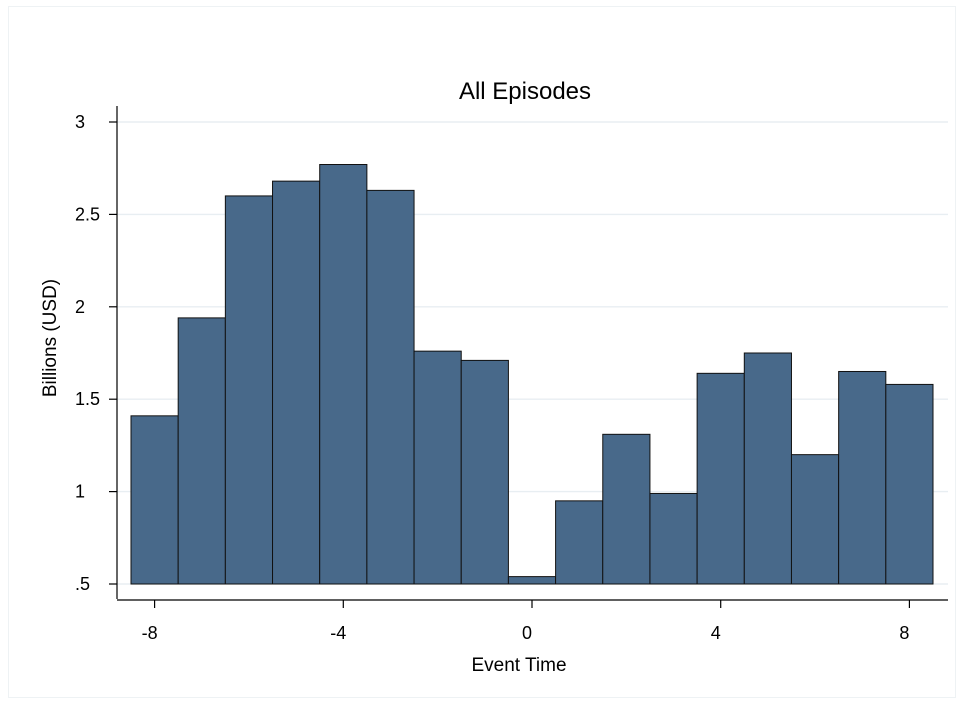 This screenshot has width=964, height=706. I want to click on y-ticks: .5 1 1.5 2 2.5 3, so click(96, 353).